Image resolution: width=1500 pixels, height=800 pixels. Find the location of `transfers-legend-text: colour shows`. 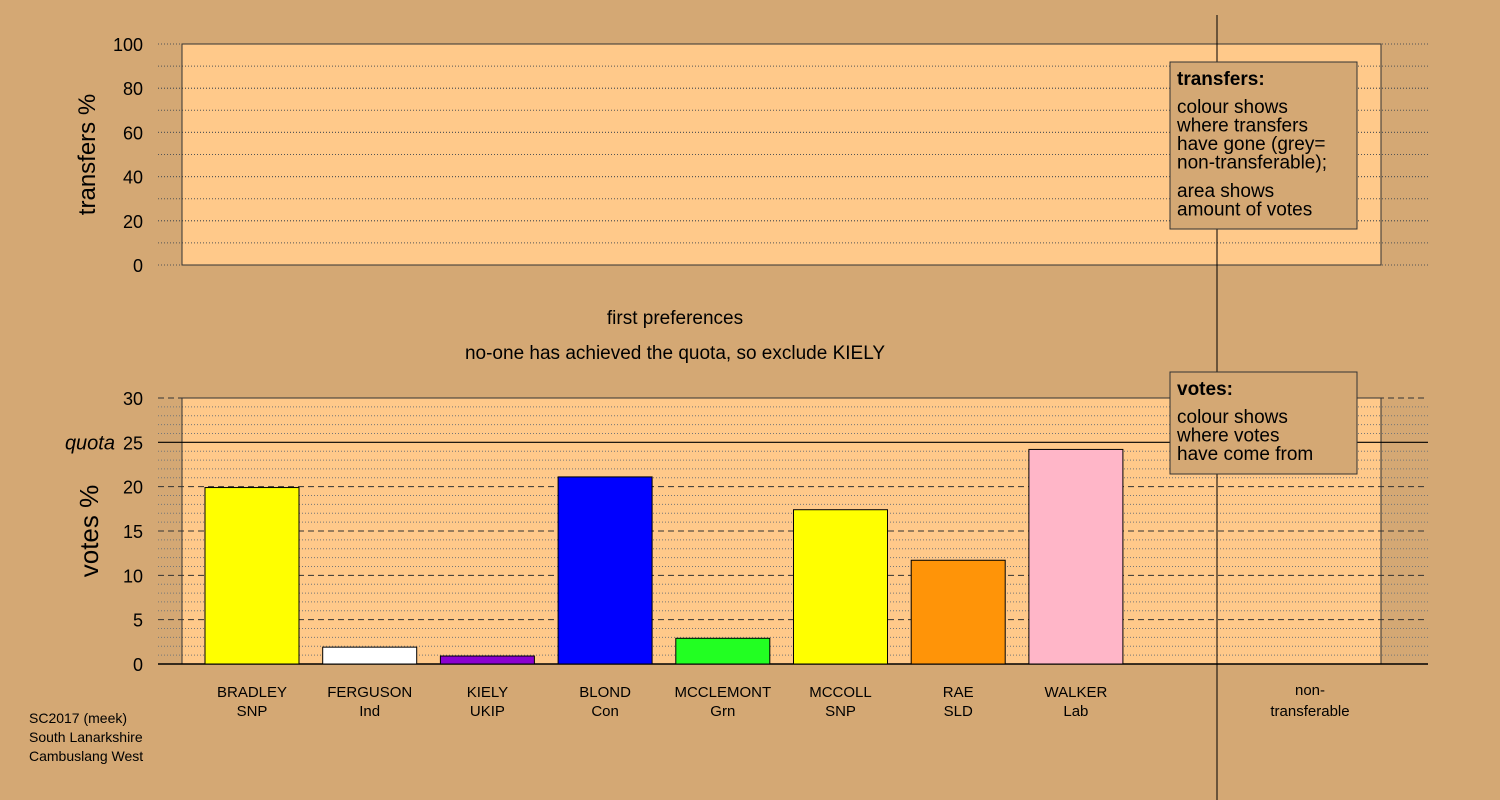

transfers-legend-text: colour shows is located at coordinates (1232, 107).